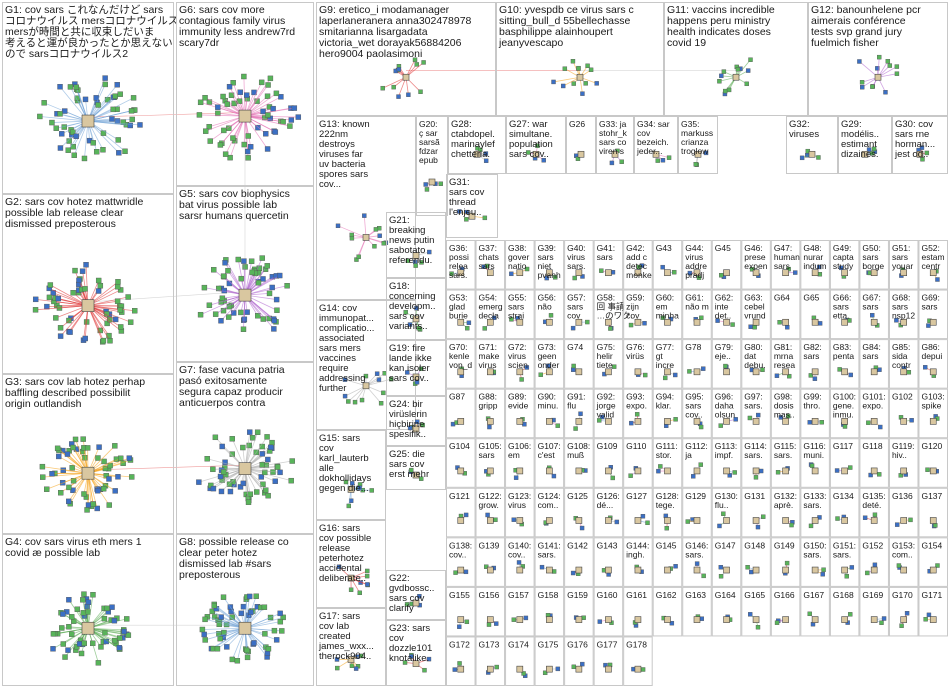 This screenshot has width=950, height=688. What do you see at coordinates (903, 611) in the screenshot?
I see `group-cell-g170: G170` at bounding box center [903, 611].